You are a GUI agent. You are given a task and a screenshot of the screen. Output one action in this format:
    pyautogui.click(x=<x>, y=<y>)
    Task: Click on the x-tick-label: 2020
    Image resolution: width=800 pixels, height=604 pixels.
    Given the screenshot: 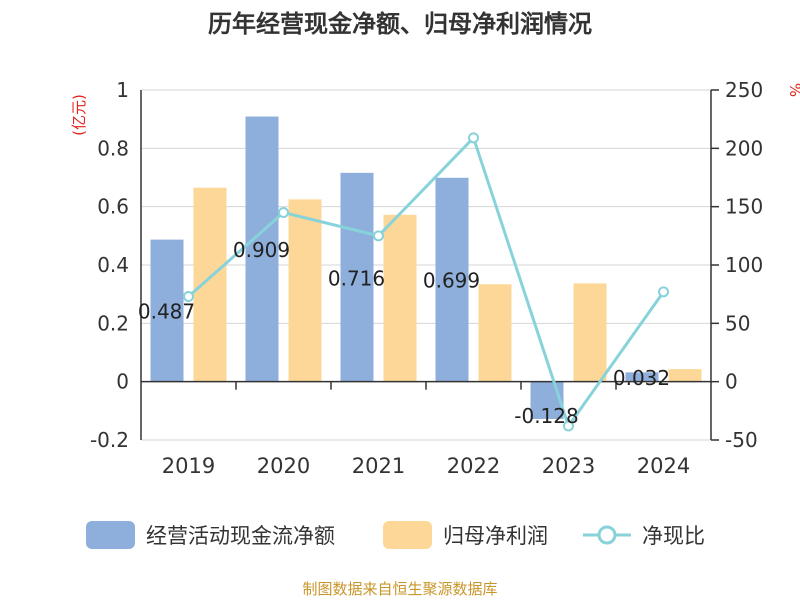 What is the action you would take?
    pyautogui.click(x=283, y=466)
    